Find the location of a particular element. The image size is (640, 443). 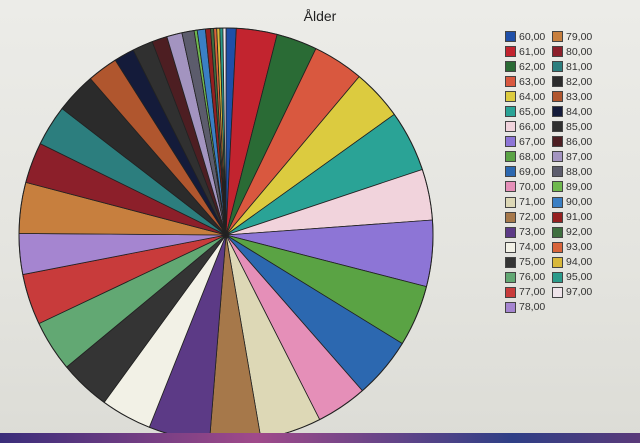

legend-label: 85,00 is located at coordinates (579, 126).